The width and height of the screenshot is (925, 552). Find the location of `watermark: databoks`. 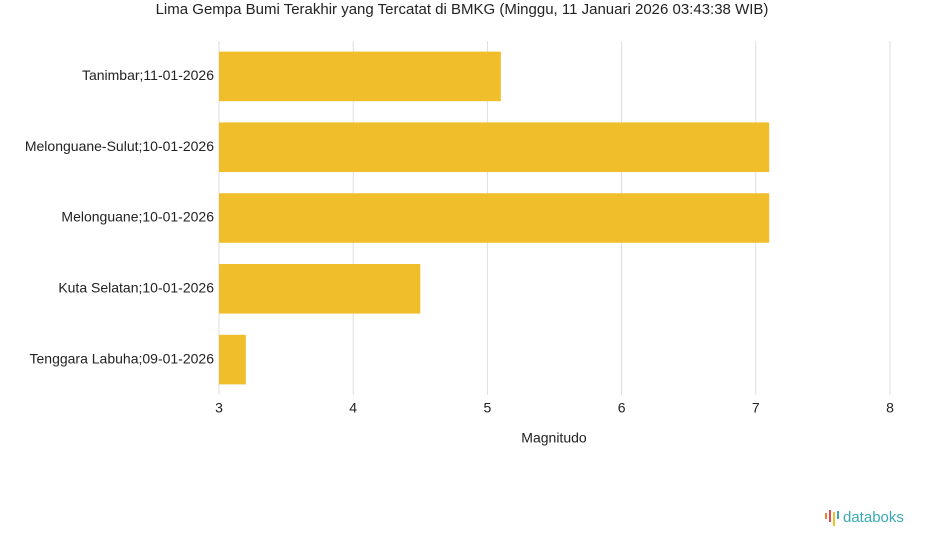

watermark: databoks is located at coordinates (873, 517).